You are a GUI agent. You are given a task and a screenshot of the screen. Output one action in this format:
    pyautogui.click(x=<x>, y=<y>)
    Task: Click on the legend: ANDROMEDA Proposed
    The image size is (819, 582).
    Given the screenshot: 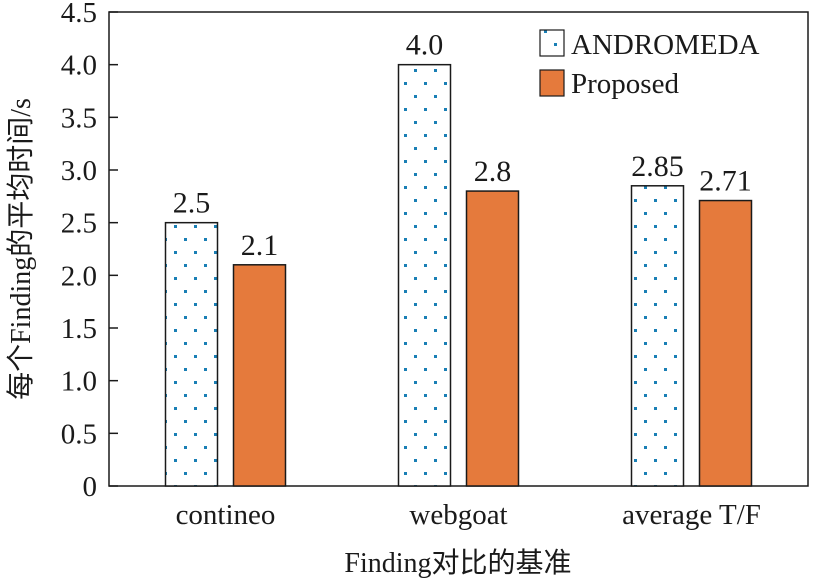 What is the action you would take?
    pyautogui.click(x=649, y=64)
    